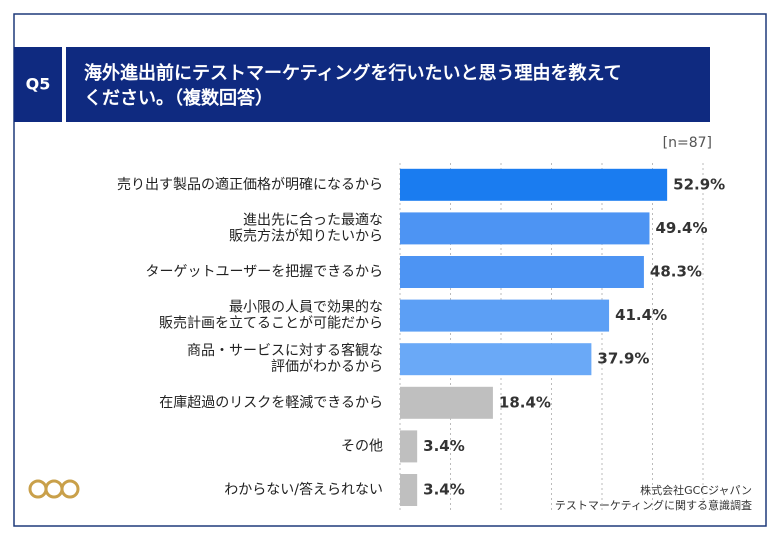  I want to click on category-line: 売り出す製品の適正価格が明確になるから, so click(250, 184).